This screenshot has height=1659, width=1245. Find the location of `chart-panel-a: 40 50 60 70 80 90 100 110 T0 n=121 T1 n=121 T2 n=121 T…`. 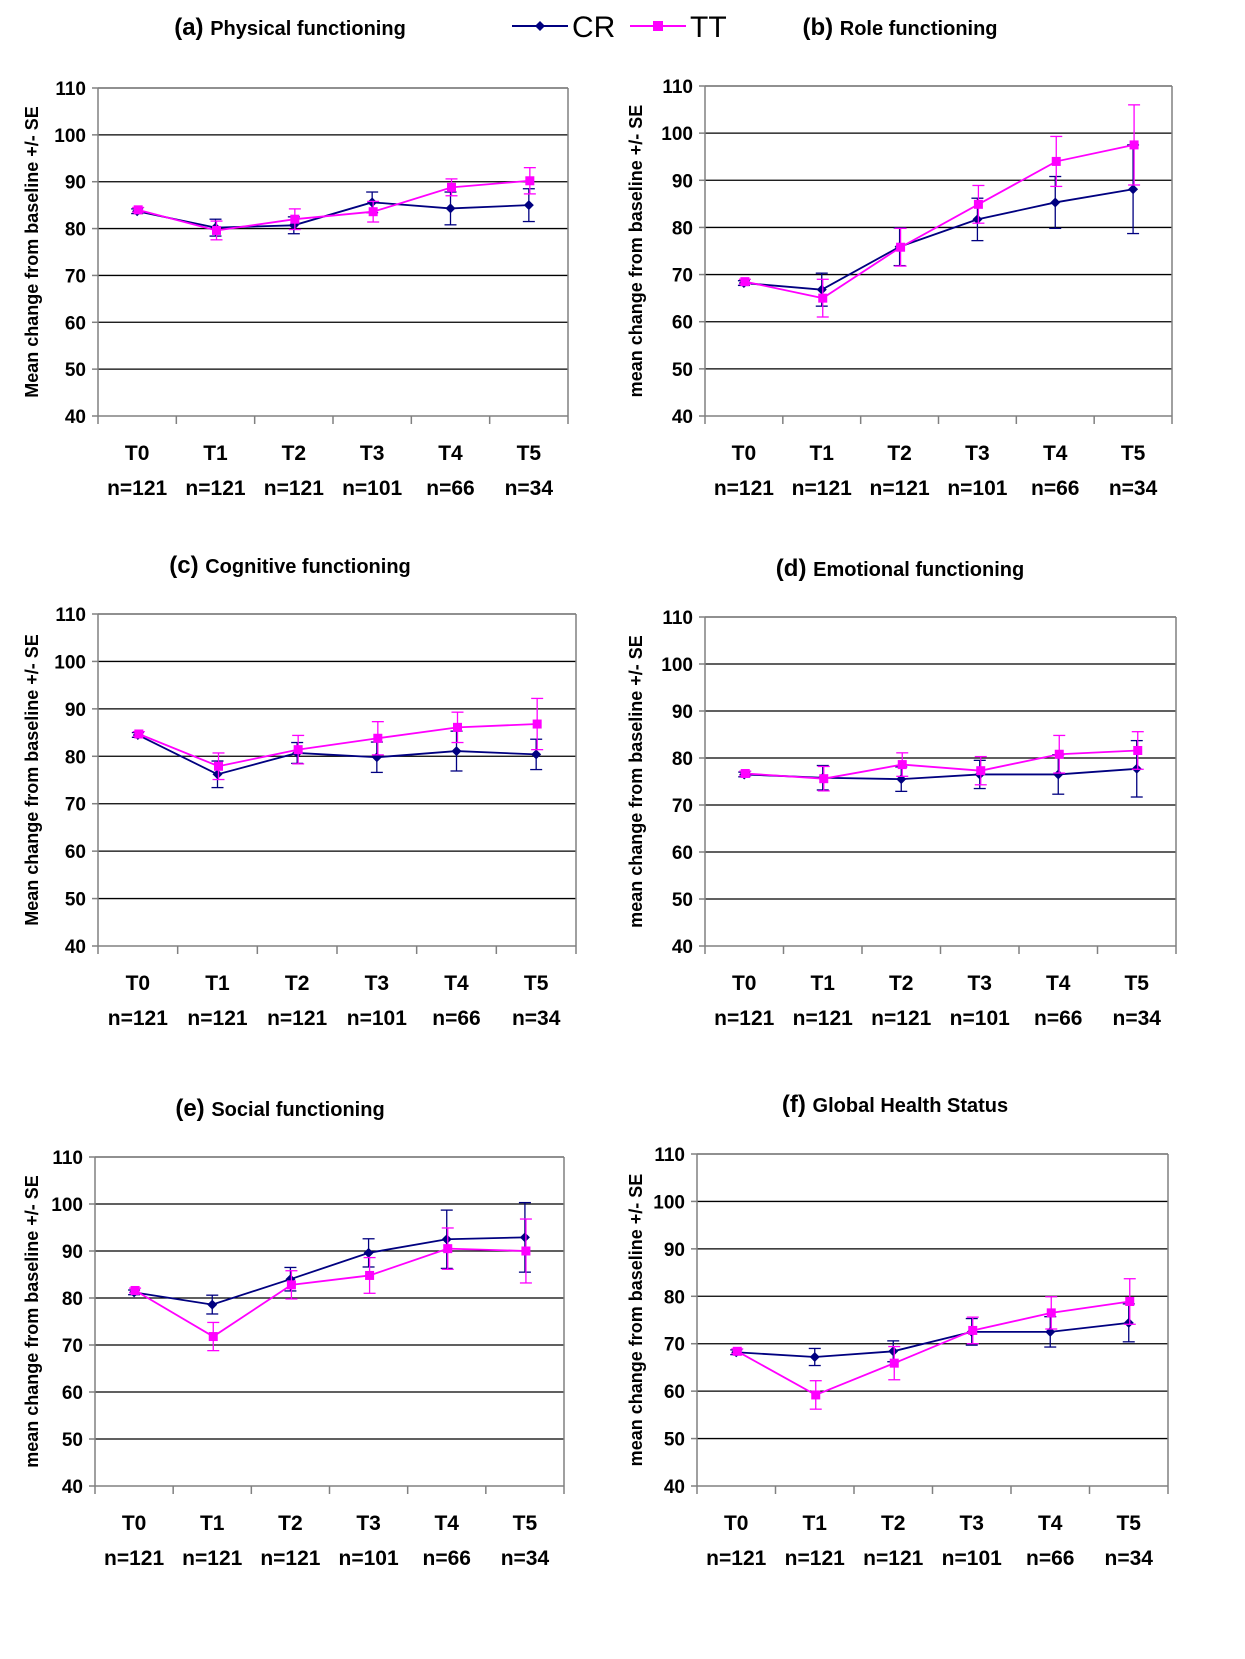

chart-panel-a: 40 50 60 70 80 90 100 110 T0 n=121 T1 n=121 T2 n=121 T… is located at coordinates (295, 257).